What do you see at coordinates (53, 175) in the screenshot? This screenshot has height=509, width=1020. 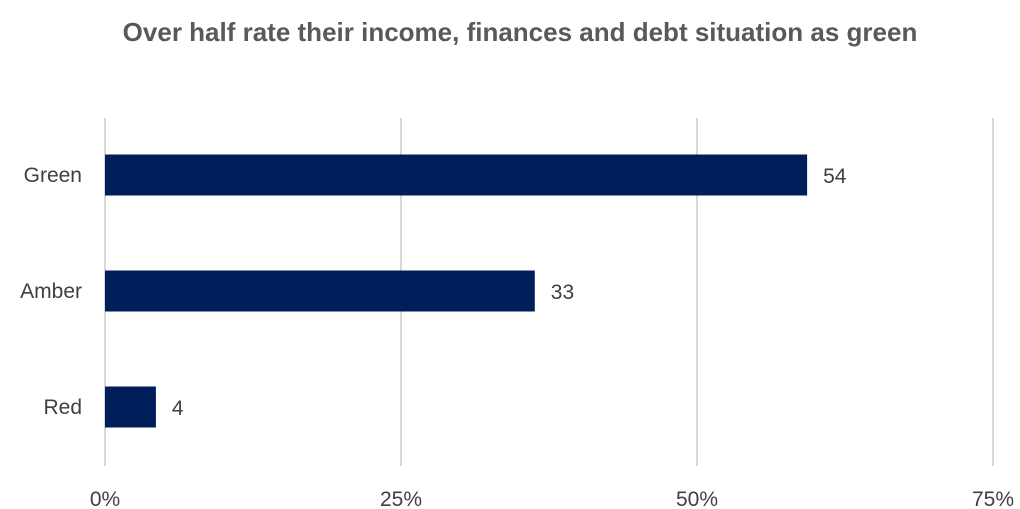 I see `category-label-green: Green` at bounding box center [53, 175].